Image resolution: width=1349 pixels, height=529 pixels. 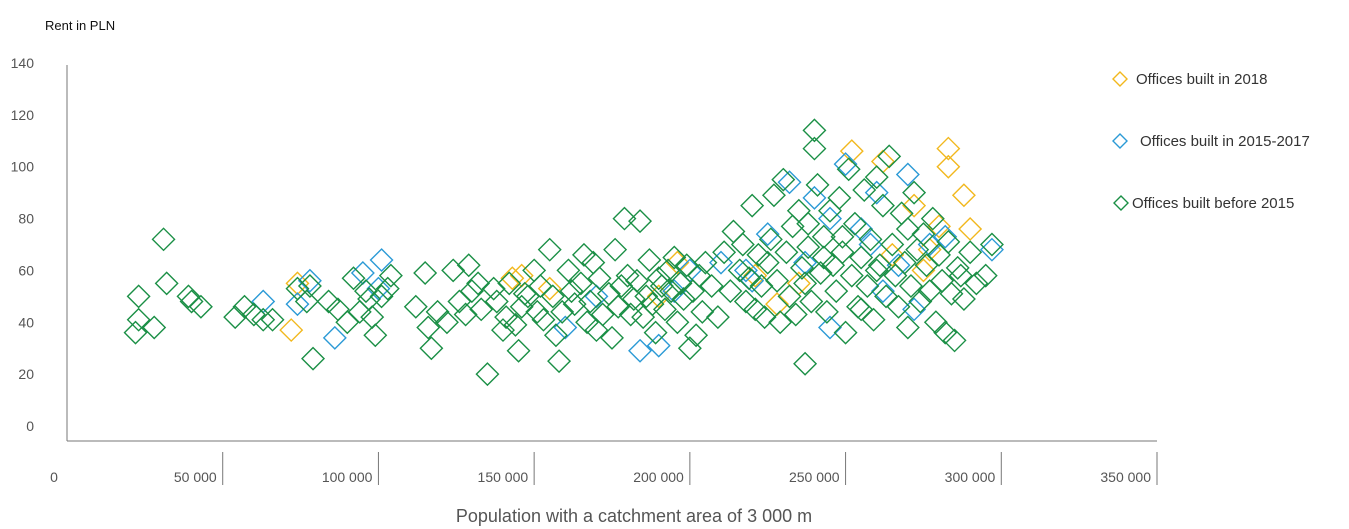 I want to click on y-tick-label: 40, so click(x=26, y=322).